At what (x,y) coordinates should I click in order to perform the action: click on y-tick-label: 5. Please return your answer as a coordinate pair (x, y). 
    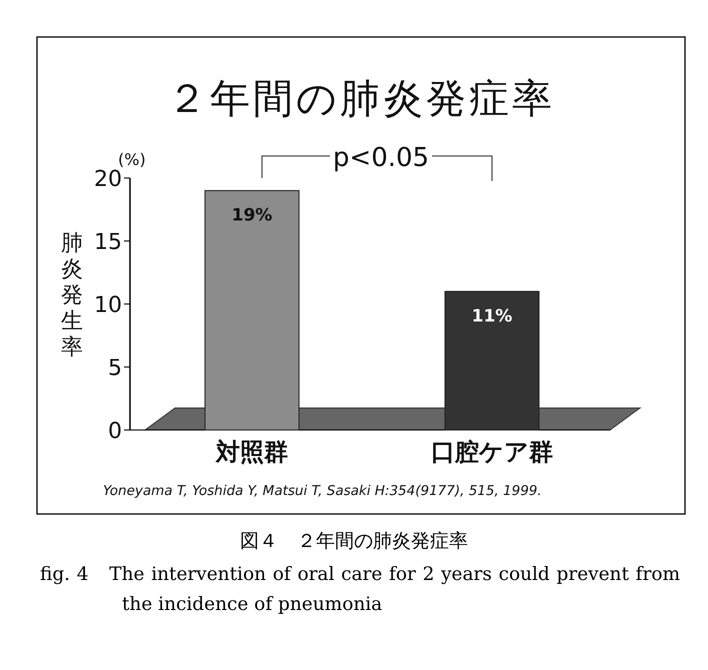
    Looking at the image, I should click on (115, 368).